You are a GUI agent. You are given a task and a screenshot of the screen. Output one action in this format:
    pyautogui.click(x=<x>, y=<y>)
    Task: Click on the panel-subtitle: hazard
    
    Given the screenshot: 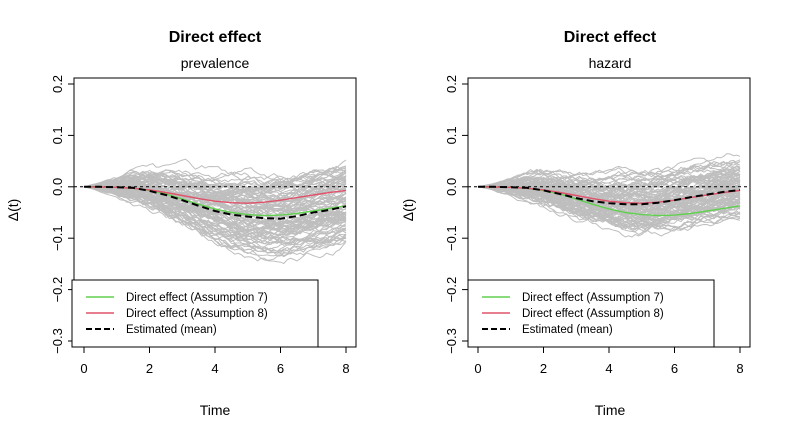 What is the action you would take?
    pyautogui.click(x=610, y=63)
    